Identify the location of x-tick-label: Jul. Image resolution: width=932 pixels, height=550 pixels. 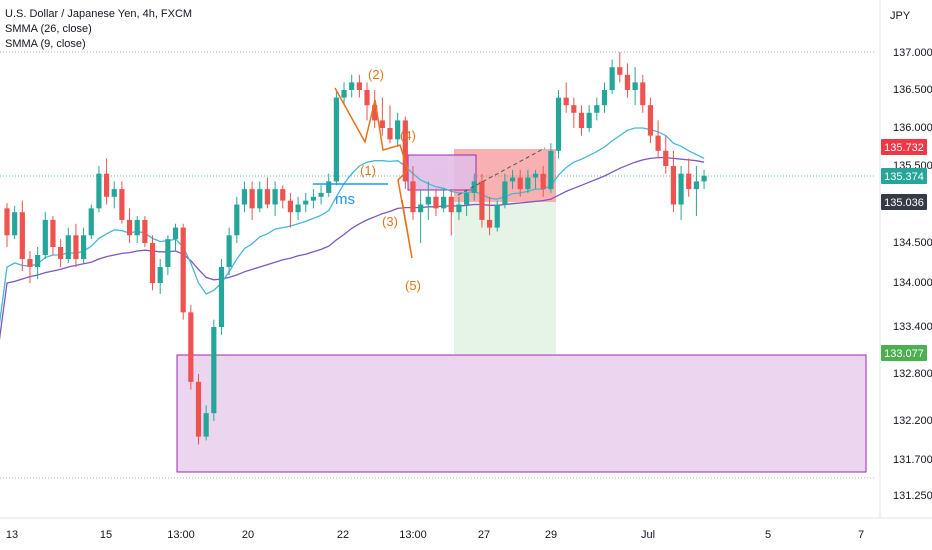
(648, 535).